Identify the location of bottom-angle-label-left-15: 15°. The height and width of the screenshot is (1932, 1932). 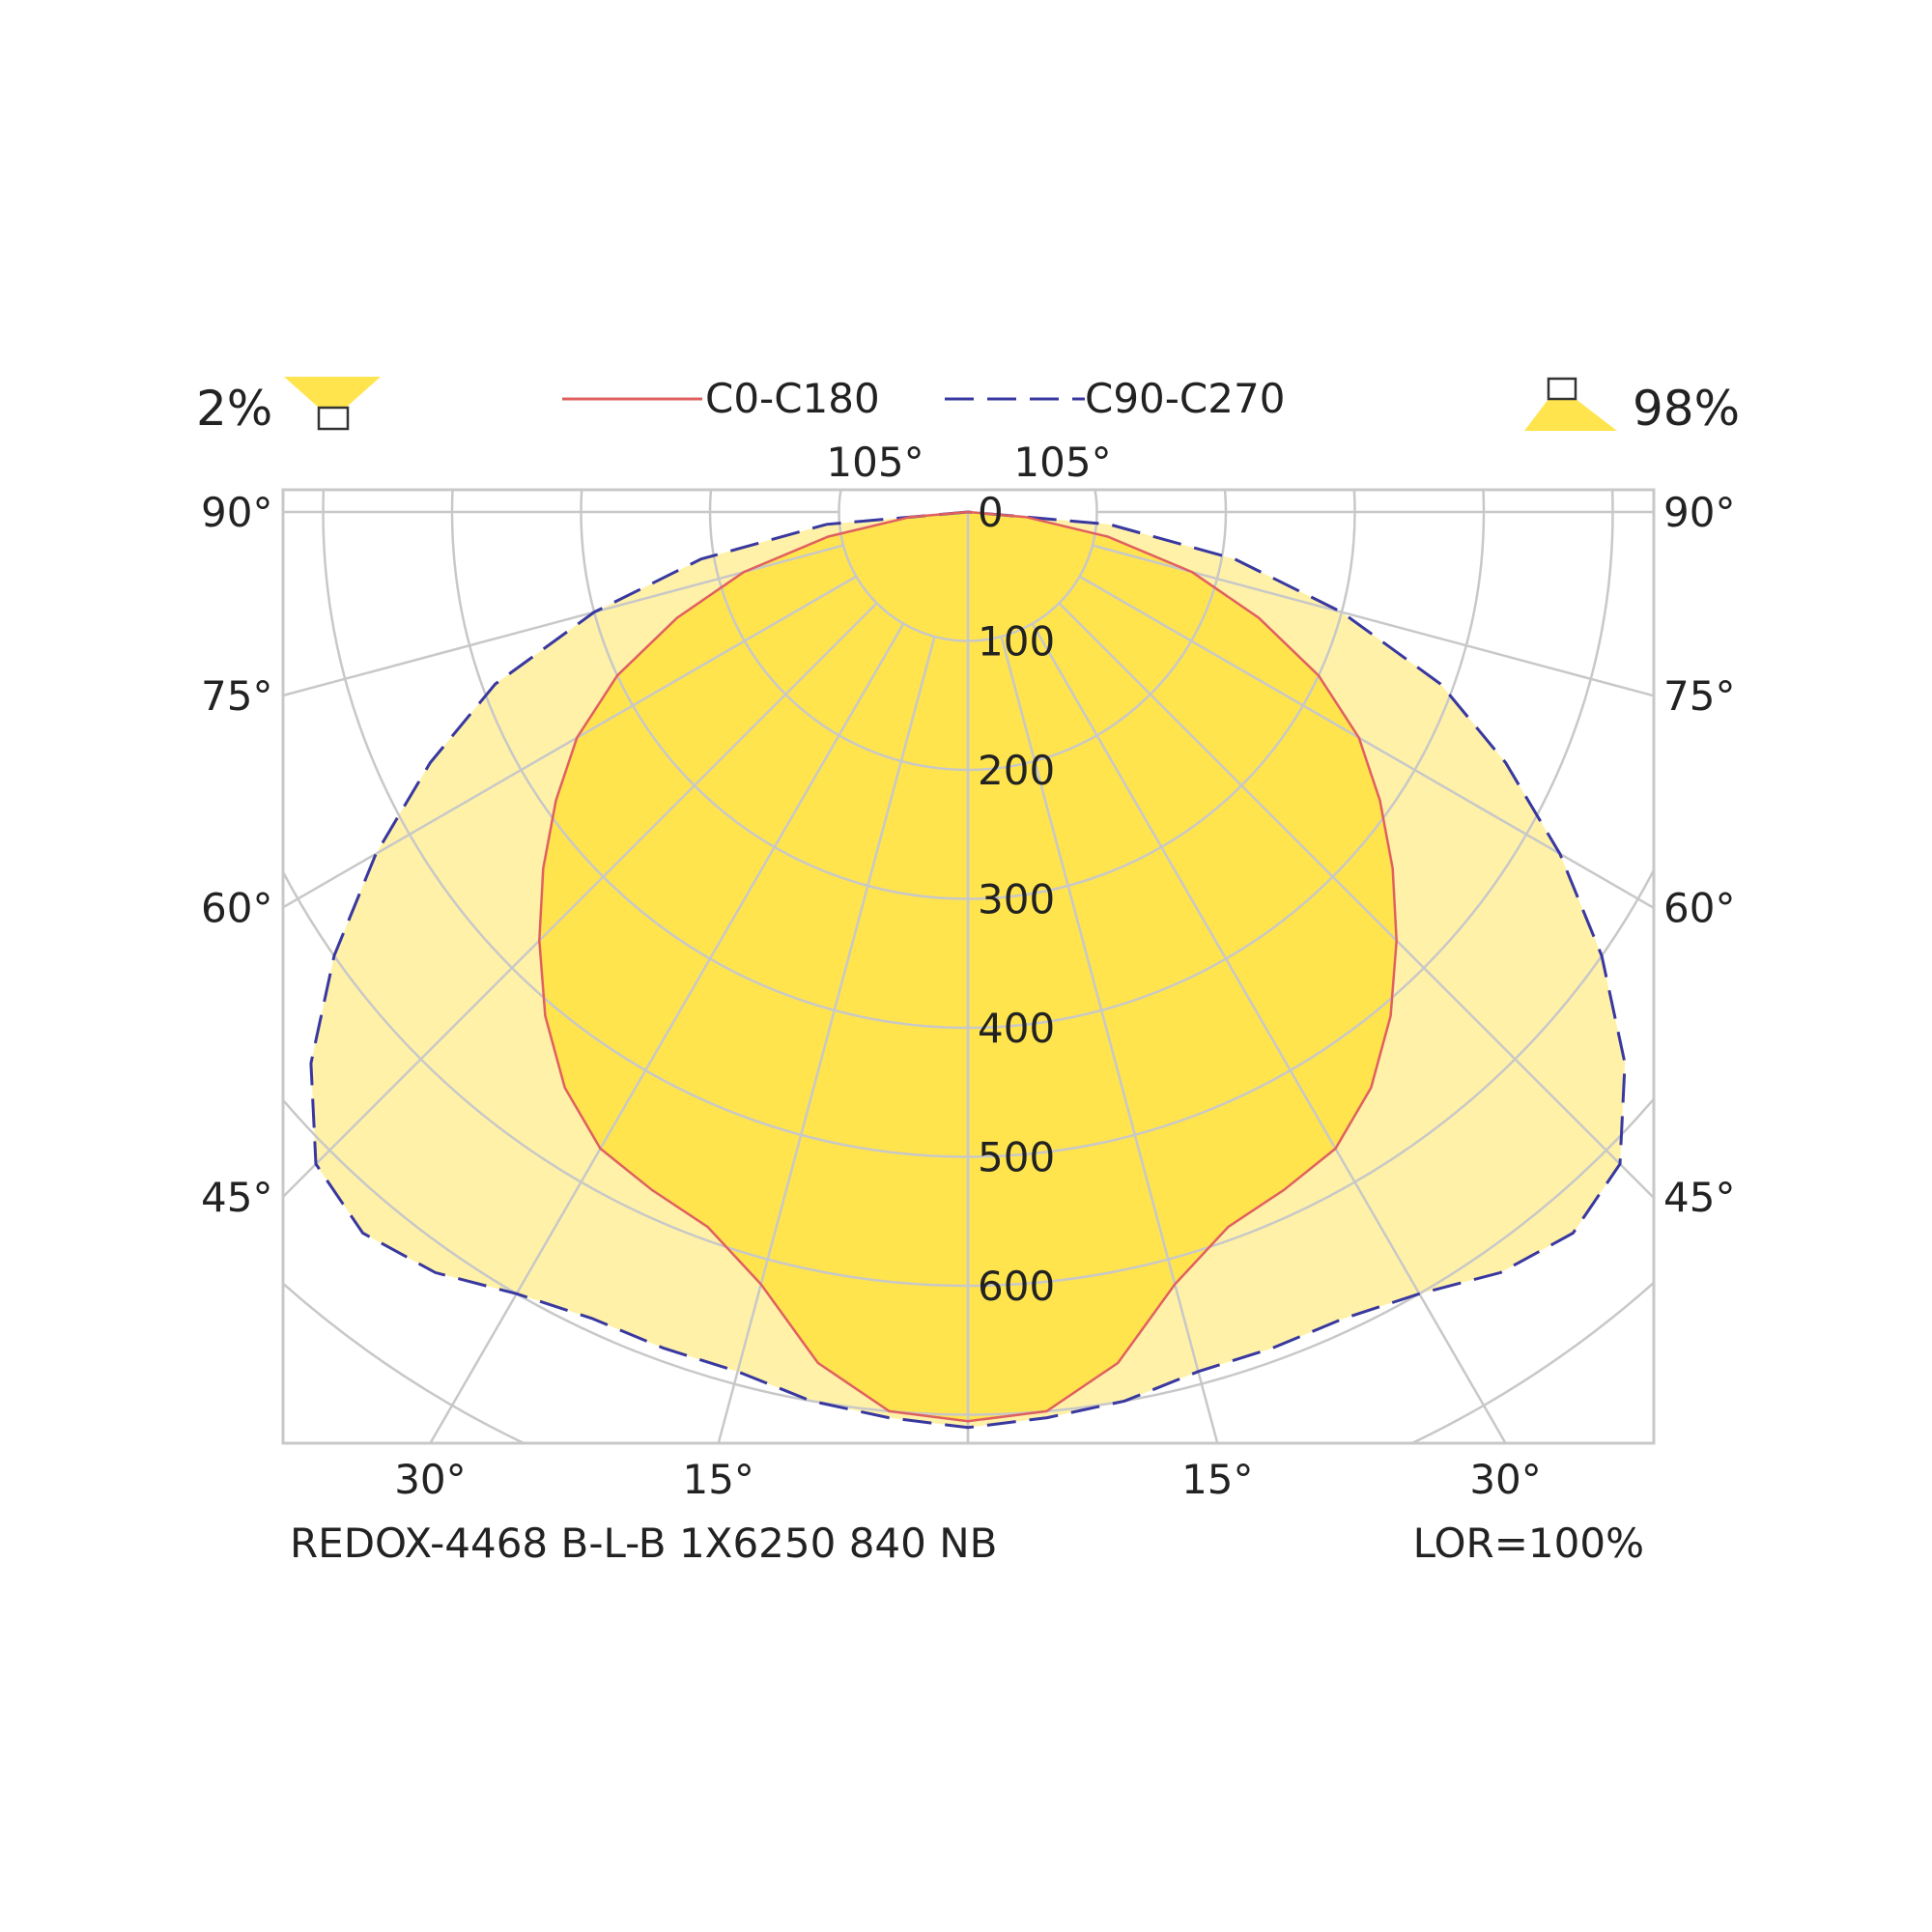
(717, 1479).